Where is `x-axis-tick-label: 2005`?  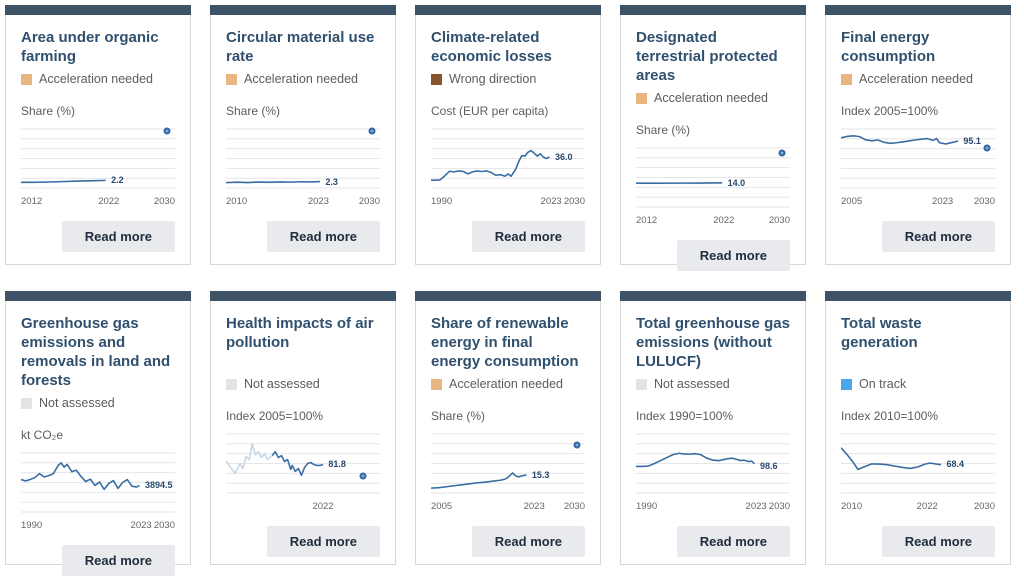 x-axis-tick-label: 2005 is located at coordinates (442, 506).